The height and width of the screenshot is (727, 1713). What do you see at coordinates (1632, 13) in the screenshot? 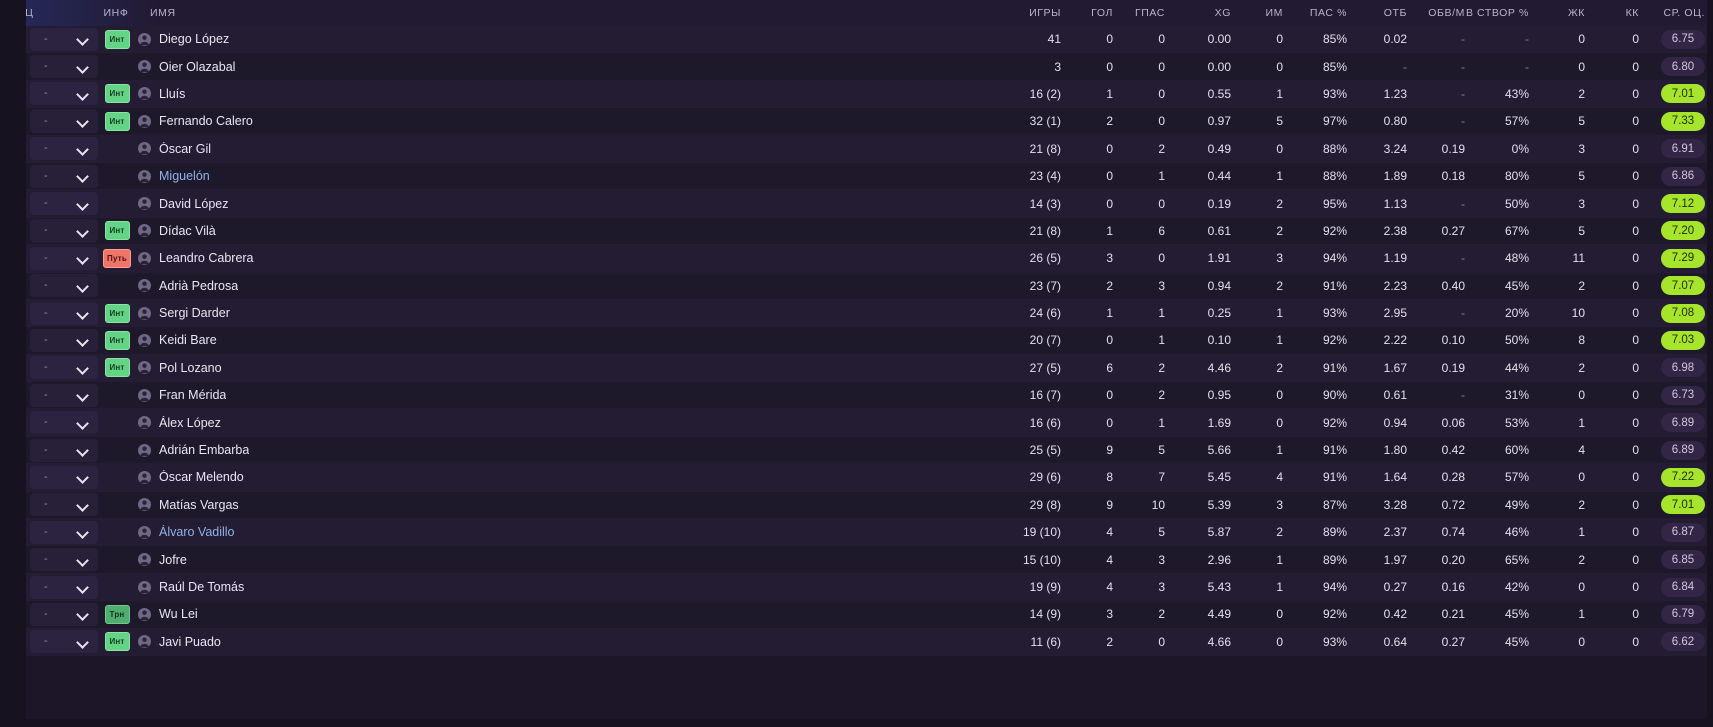
I see `column-header-red-cards: КК` at bounding box center [1632, 13].